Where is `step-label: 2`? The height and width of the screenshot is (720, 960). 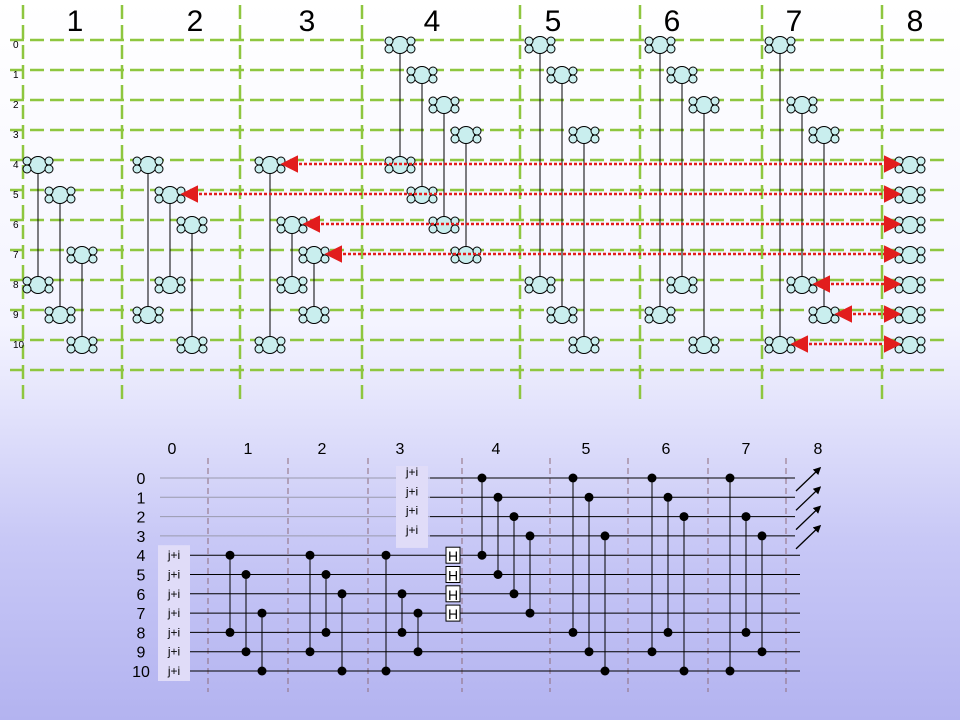
step-label: 2 is located at coordinates (322, 449).